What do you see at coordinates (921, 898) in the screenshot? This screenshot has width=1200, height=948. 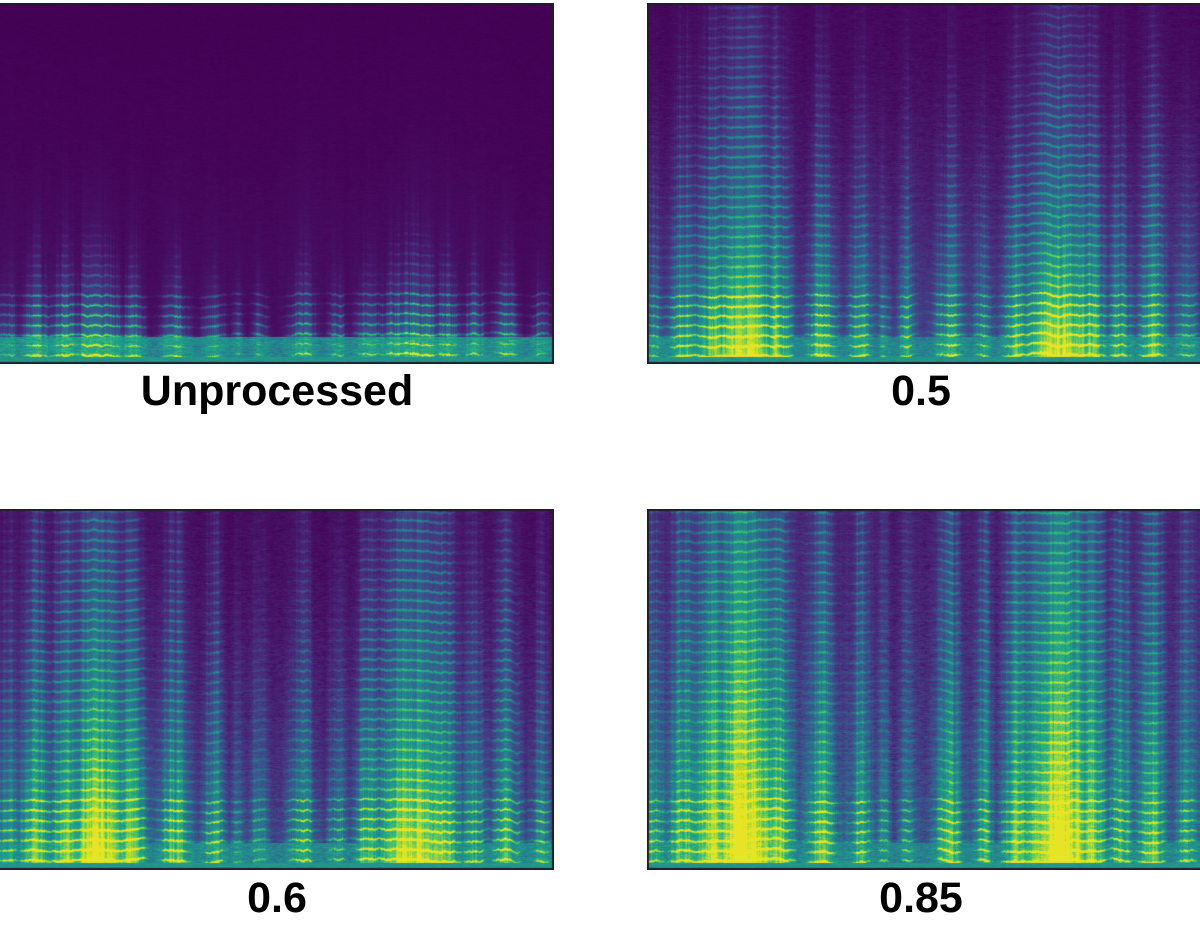 I see `caption-0p85: 0.85` at bounding box center [921, 898].